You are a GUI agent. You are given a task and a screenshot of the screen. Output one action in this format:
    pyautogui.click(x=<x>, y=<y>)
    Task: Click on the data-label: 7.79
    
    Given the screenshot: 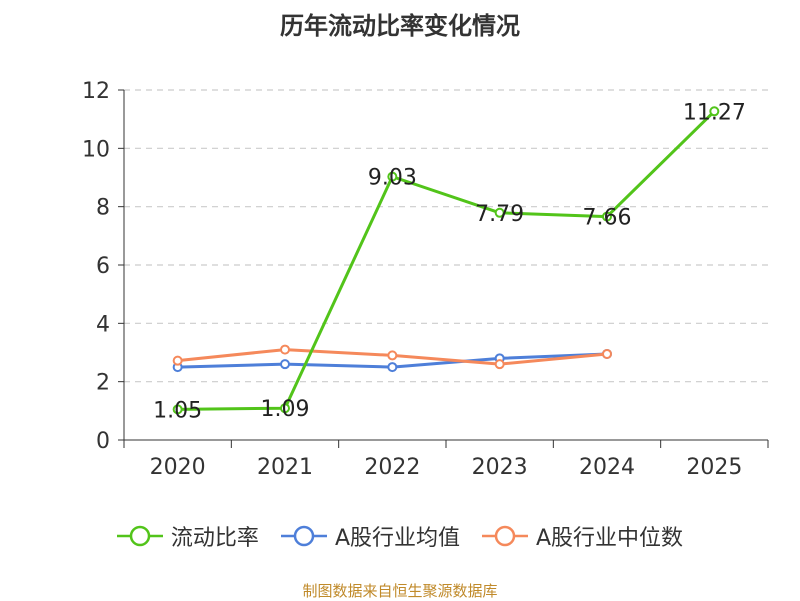 What is the action you would take?
    pyautogui.click(x=499, y=214)
    